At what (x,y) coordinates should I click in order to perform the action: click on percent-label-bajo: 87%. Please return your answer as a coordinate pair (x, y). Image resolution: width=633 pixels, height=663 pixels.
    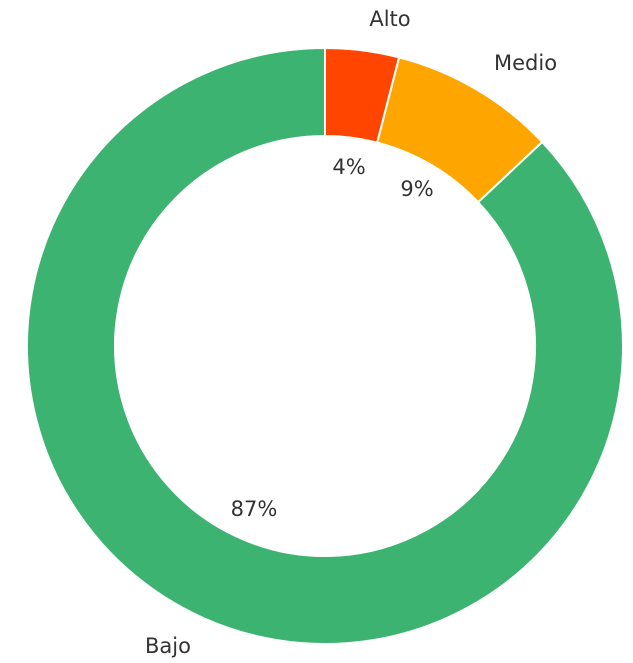
    Looking at the image, I should click on (254, 509).